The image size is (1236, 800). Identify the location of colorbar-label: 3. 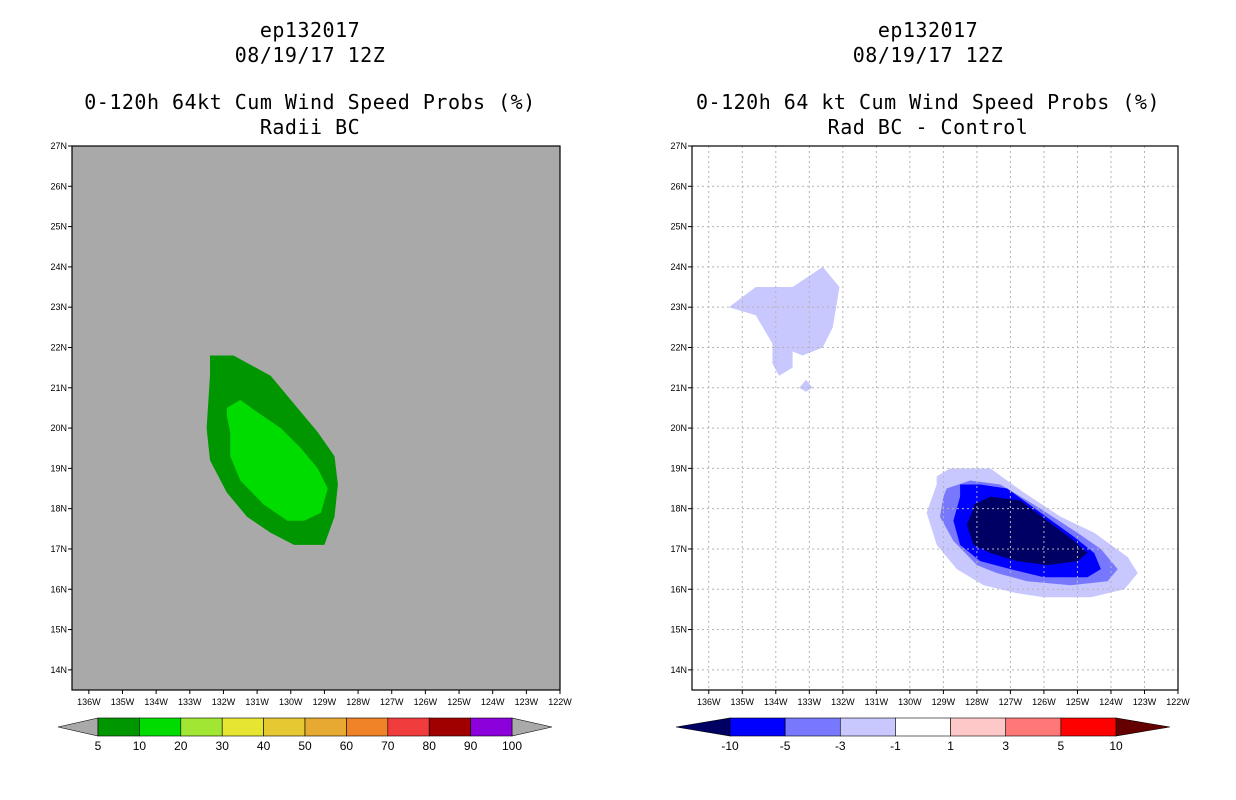
(1005, 746).